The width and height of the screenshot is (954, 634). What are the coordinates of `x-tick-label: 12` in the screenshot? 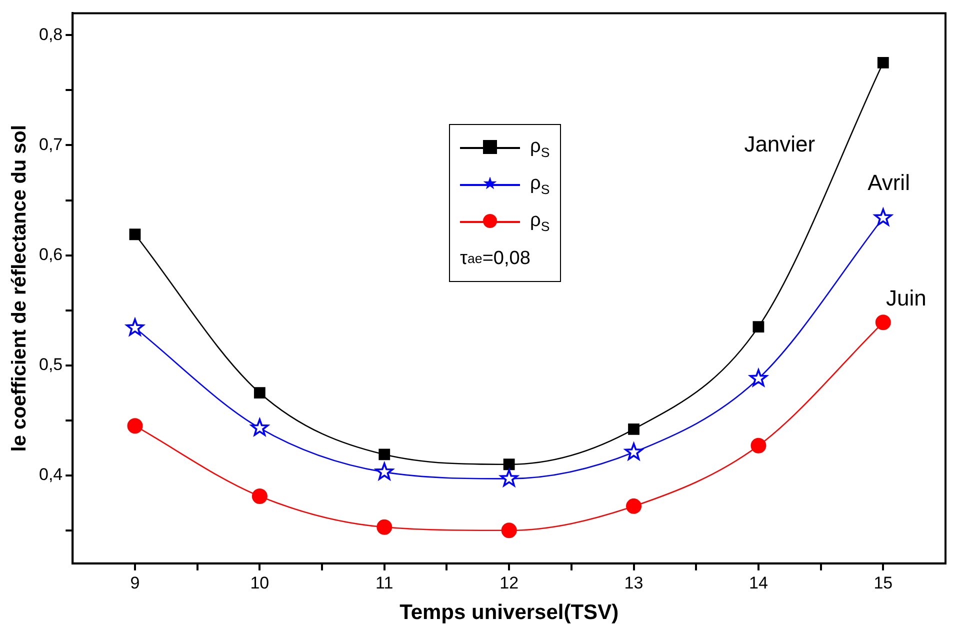 It's located at (509, 582).